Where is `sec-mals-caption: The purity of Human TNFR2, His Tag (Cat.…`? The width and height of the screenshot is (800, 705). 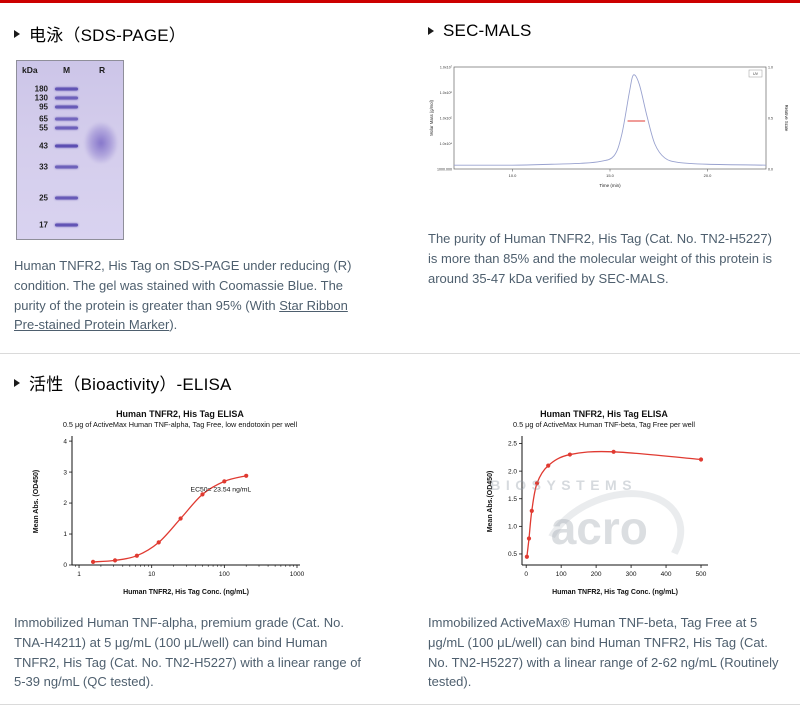
sec-mals-caption: The purity of Human TNFR2, His Tag (Cat.… is located at coordinates (600, 258).